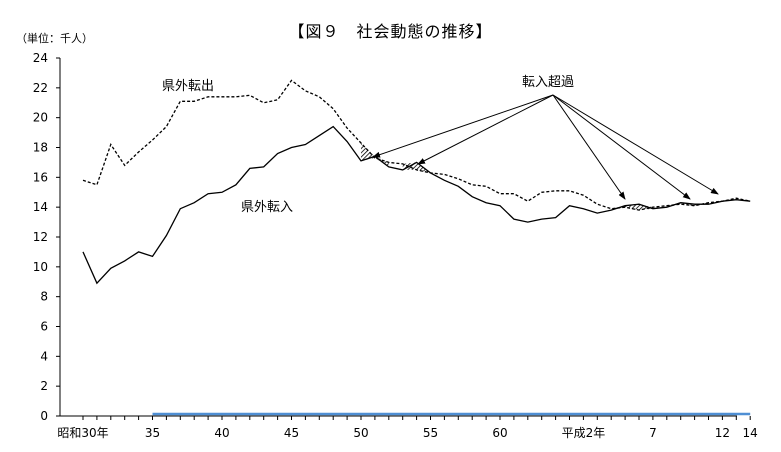 This screenshot has height=452, width=781. I want to click on x-tick-label: 55, so click(430, 433).